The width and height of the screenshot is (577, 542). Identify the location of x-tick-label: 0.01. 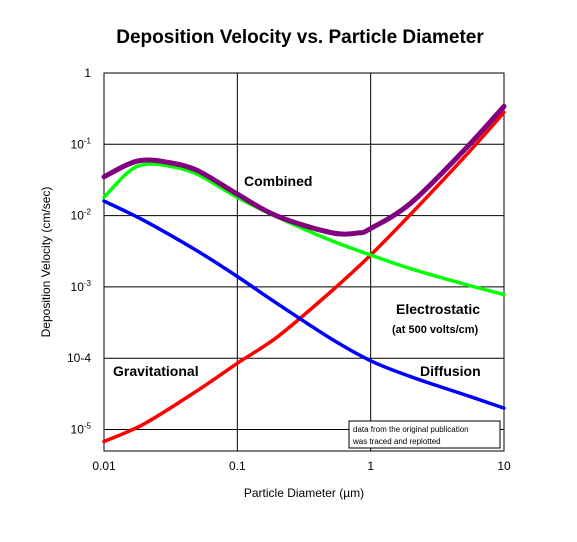
(104, 466).